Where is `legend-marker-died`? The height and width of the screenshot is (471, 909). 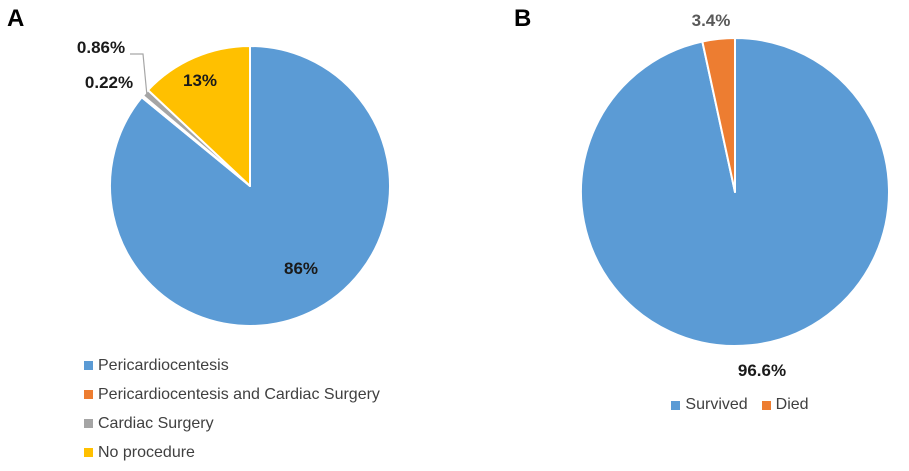 legend-marker-died is located at coordinates (766, 405).